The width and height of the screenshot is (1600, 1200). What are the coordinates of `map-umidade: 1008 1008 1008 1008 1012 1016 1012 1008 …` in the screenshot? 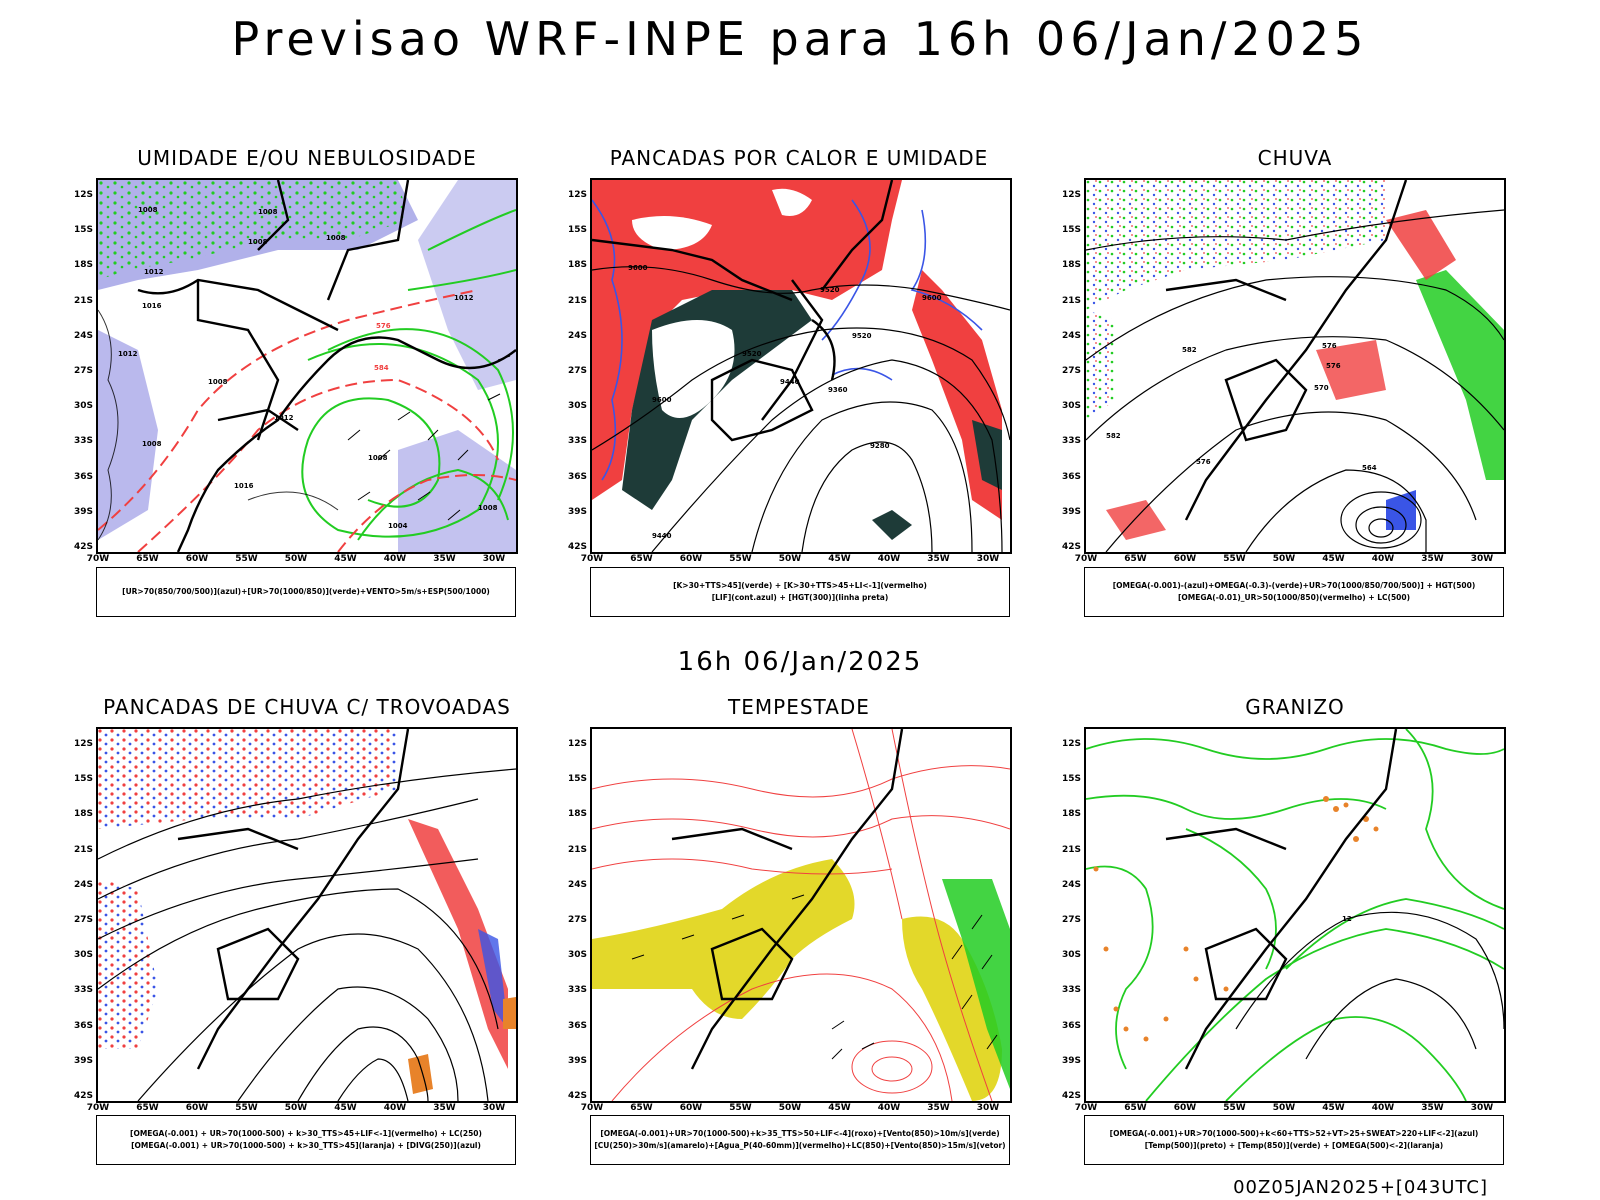 It's located at (307, 366).